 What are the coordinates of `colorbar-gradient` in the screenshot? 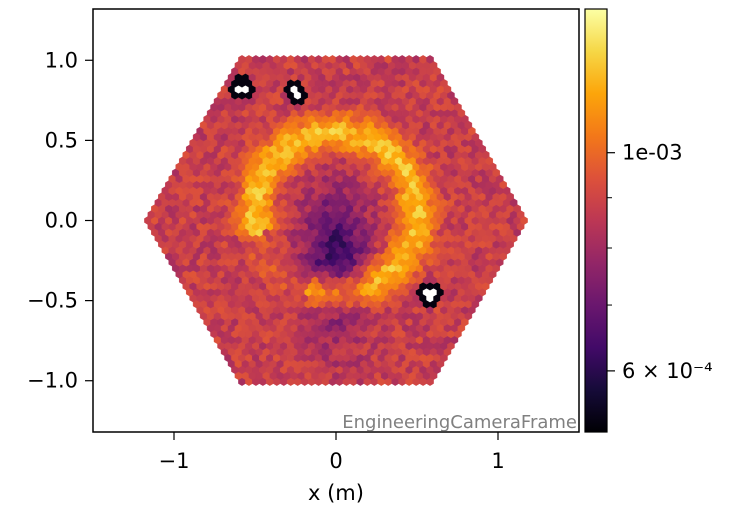 It's located at (596, 220).